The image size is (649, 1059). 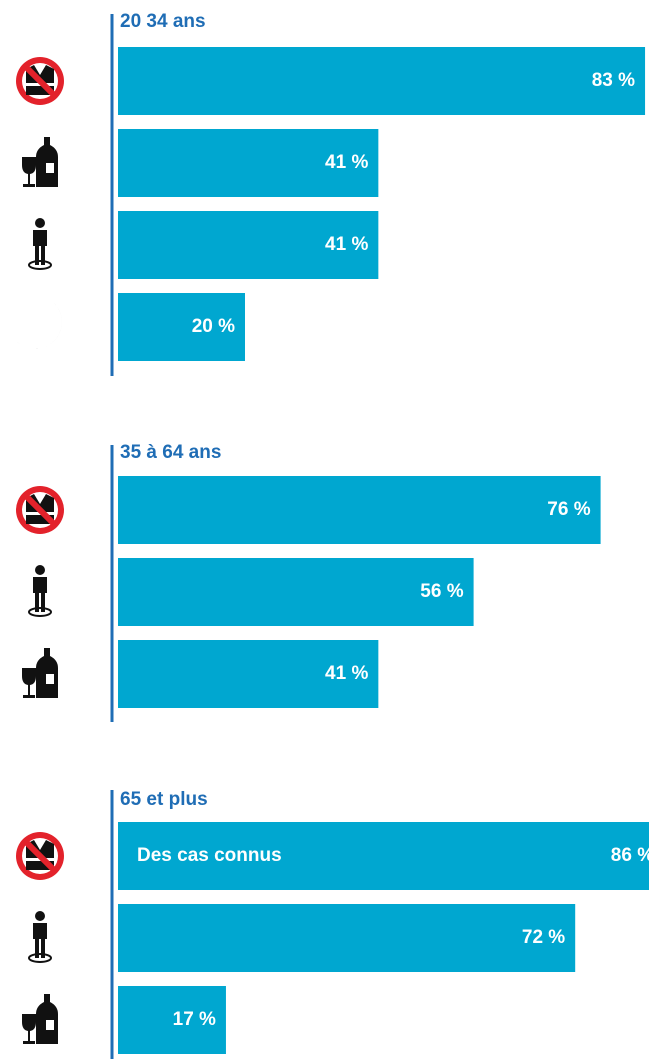 I want to click on chart-title: 20 34 ans, so click(x=163, y=21).